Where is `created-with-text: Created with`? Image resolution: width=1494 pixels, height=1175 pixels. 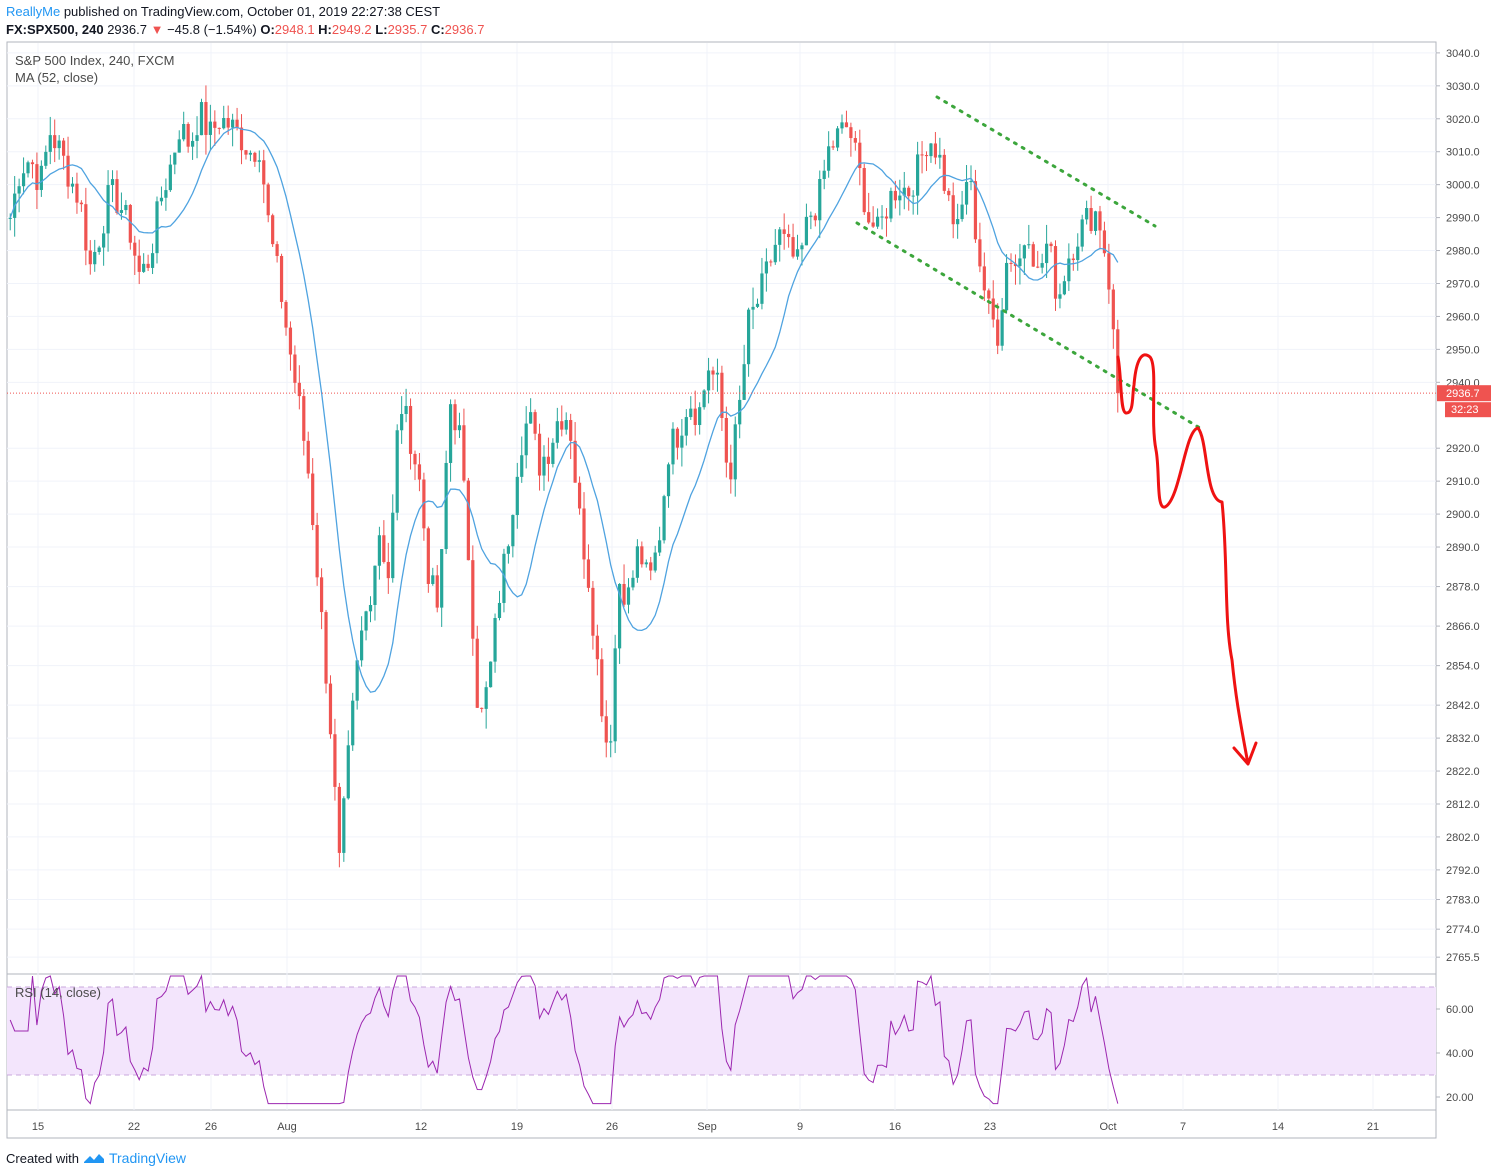
created-with-text: Created with is located at coordinates (42, 1158).